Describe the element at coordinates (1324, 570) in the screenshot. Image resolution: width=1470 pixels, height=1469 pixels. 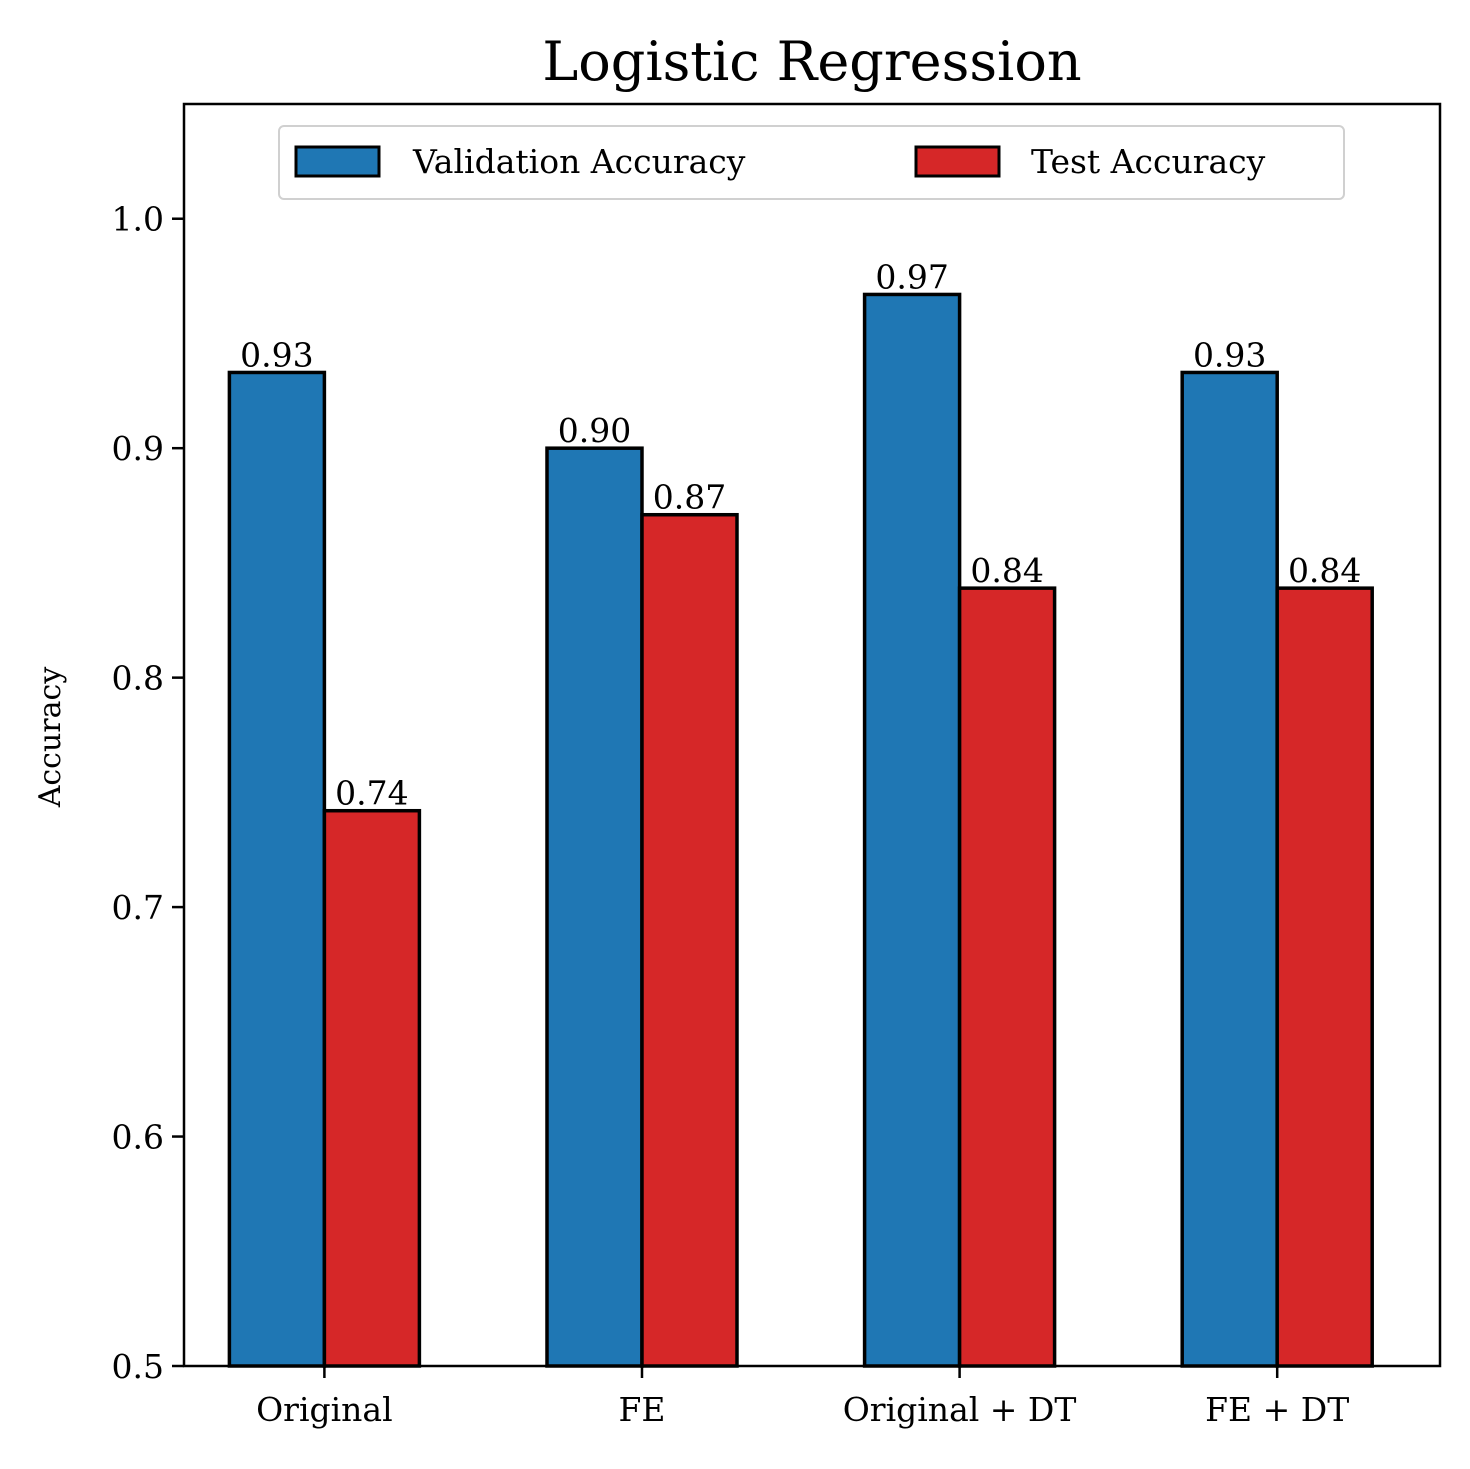
I see `bar-value-label-test-3: 0.84` at that location.